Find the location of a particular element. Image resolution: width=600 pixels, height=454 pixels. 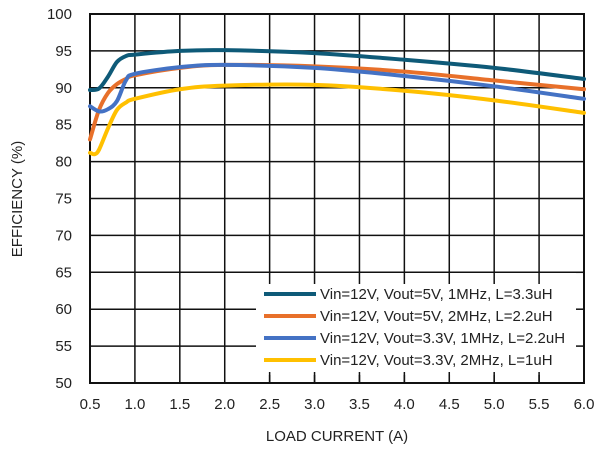

y-tick-label: 90 is located at coordinates (63, 88).